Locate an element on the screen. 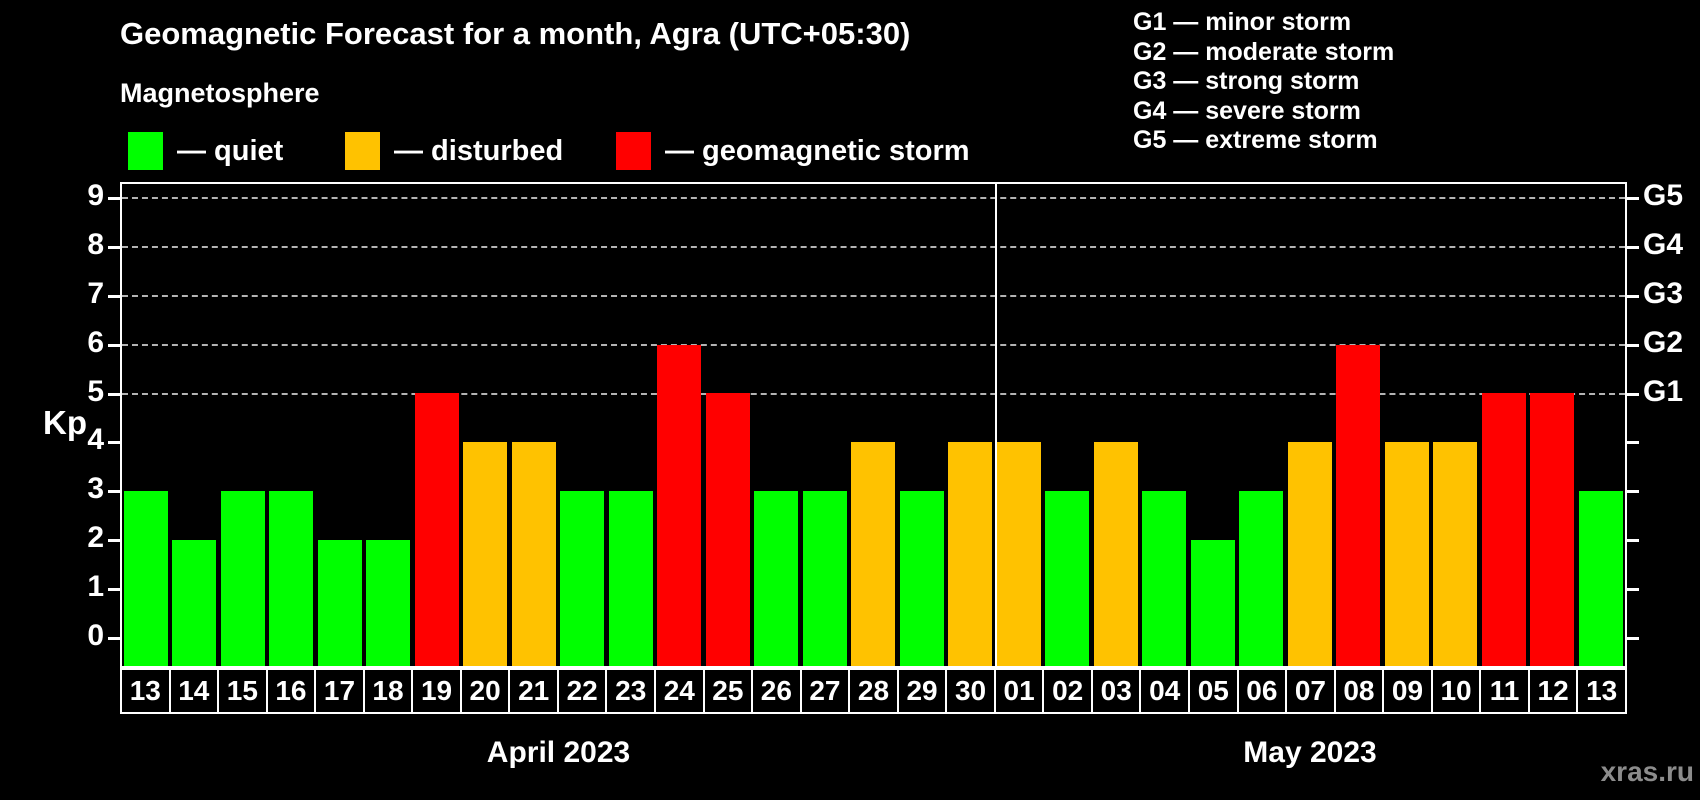 The width and height of the screenshot is (1700, 800). legend-label-quiet: — quiet is located at coordinates (230, 150).